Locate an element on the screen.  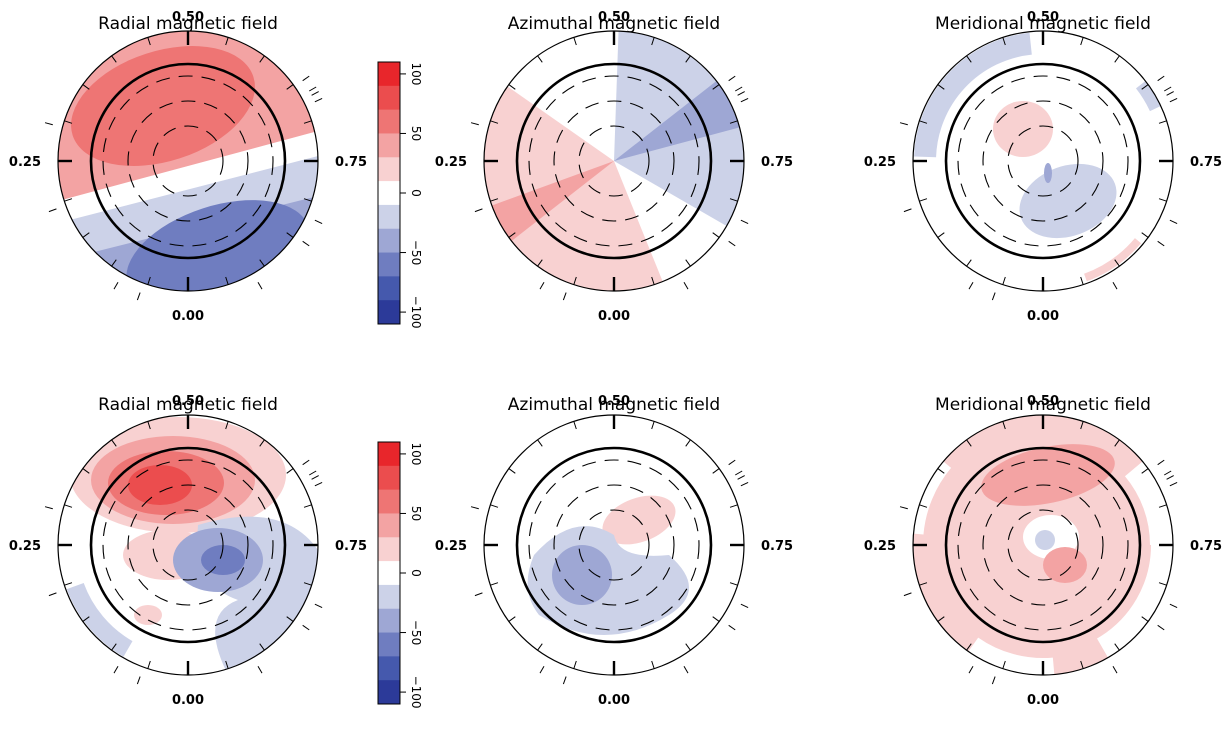
panel-title: Radial magnetic field is located at coordinates (188, 24).